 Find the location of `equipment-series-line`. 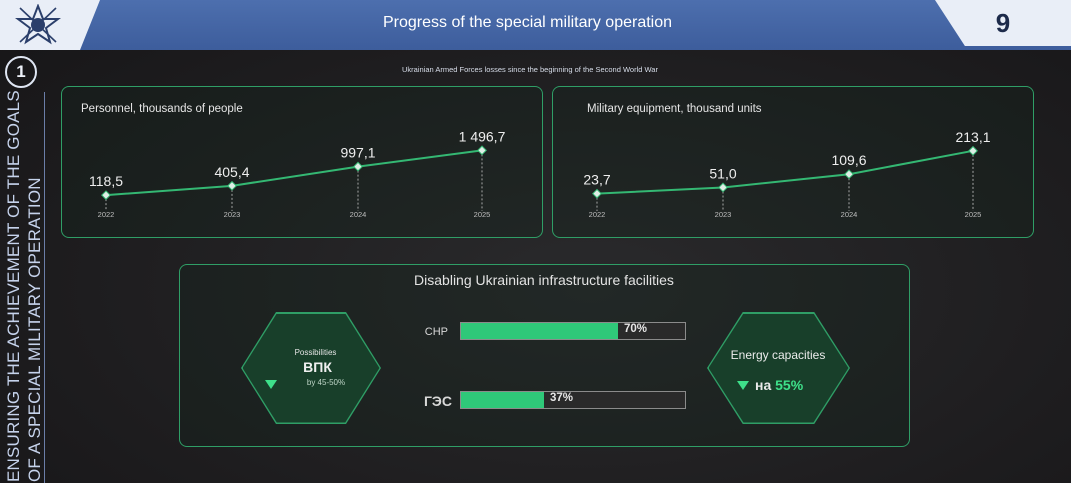

equipment-series-line is located at coordinates (785, 172).